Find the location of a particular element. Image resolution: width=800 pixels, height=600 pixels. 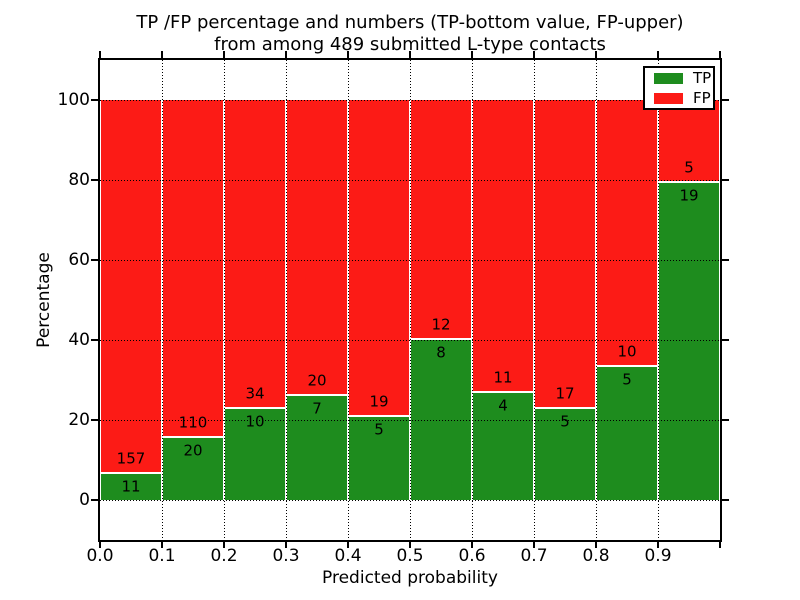

tp-count-label: 10 is located at coordinates (255, 421).